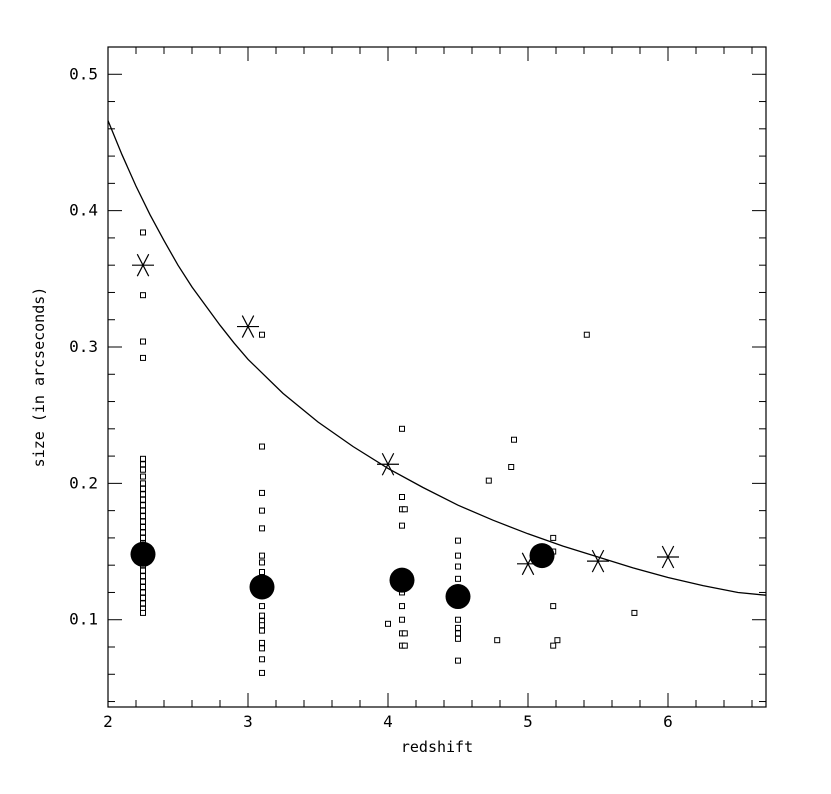  Describe the element at coordinates (83, 619) in the screenshot. I see `y-tick-label: 0.1` at that location.